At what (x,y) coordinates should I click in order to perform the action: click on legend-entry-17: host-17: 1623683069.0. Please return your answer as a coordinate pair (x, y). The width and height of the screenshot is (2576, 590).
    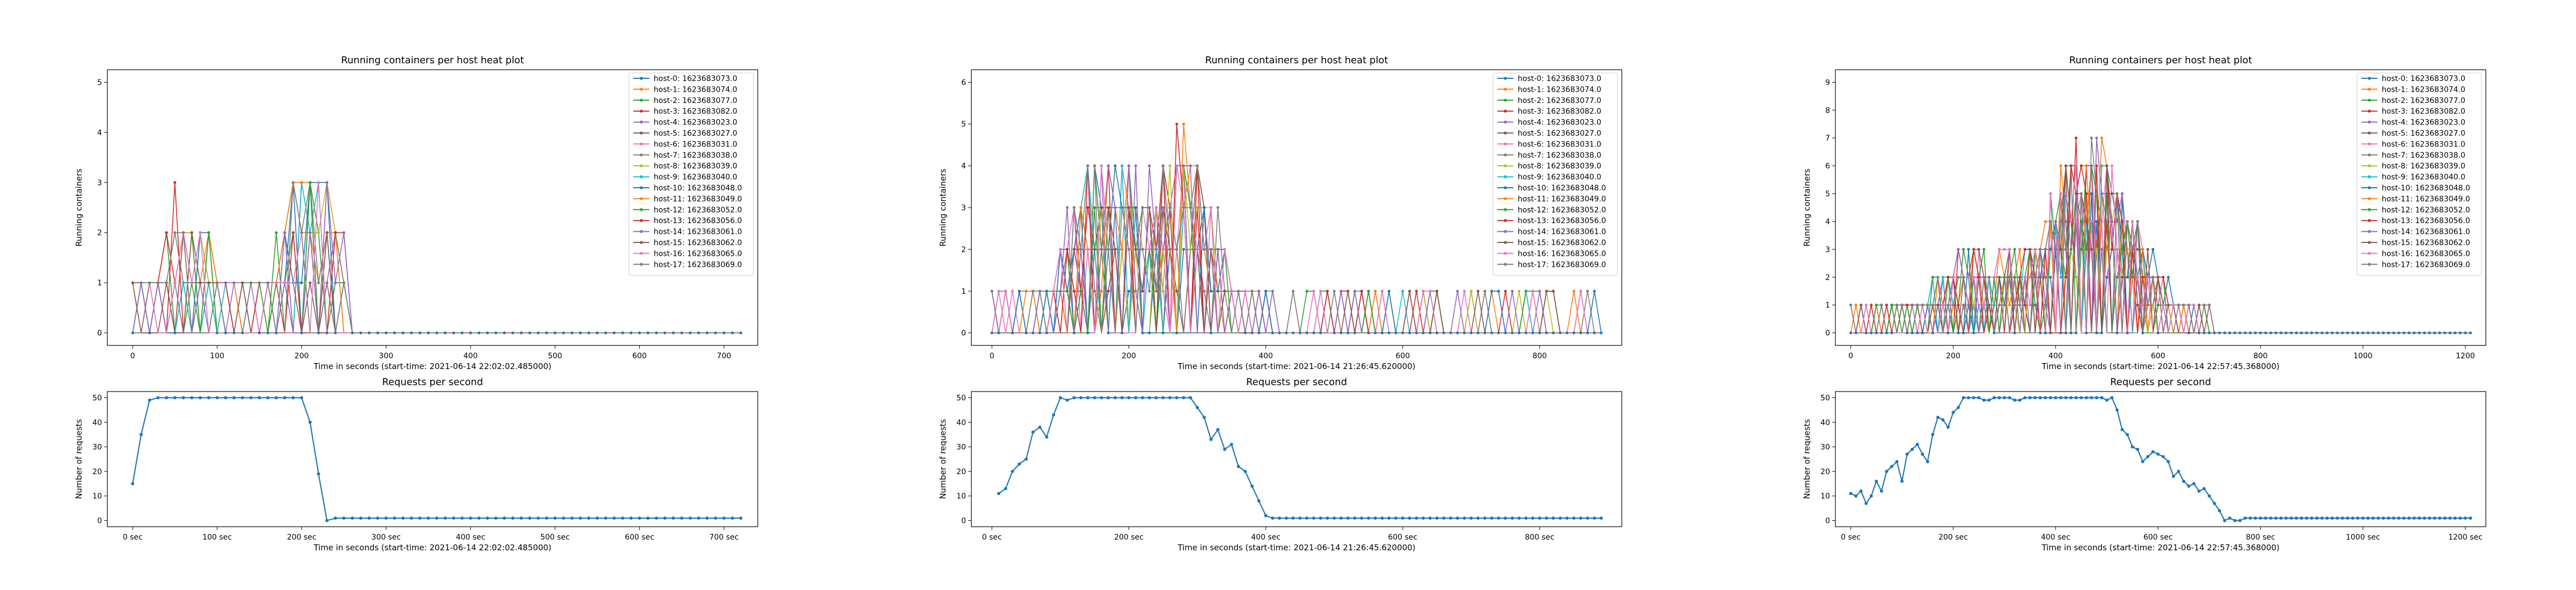
    Looking at the image, I should click on (1562, 265).